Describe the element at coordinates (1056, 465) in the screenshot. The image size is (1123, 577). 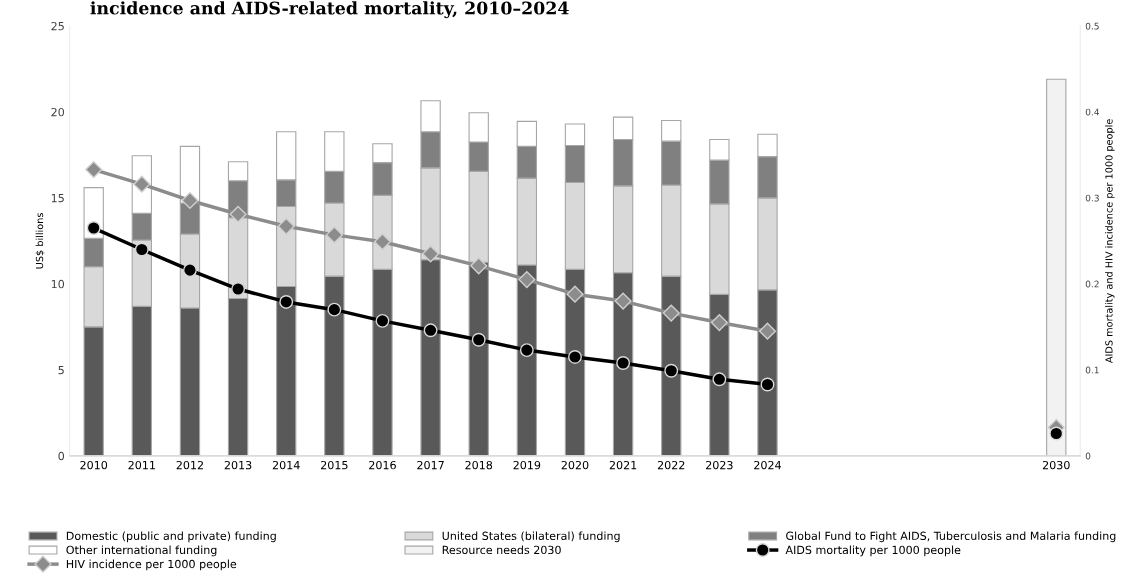
I see `x-tick-label: 2030` at that location.